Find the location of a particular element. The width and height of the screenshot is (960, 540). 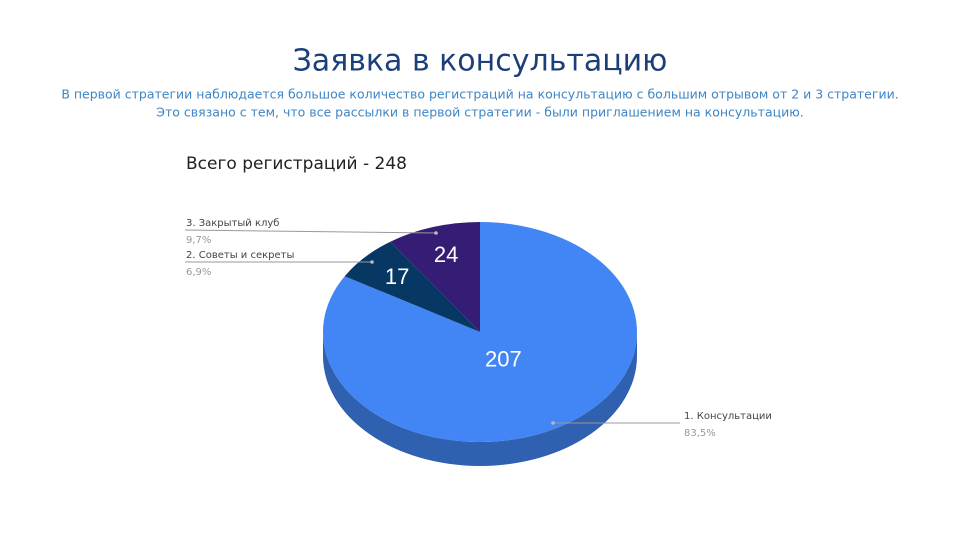

legend-label: 3. Закрытый клуб is located at coordinates (232, 223).